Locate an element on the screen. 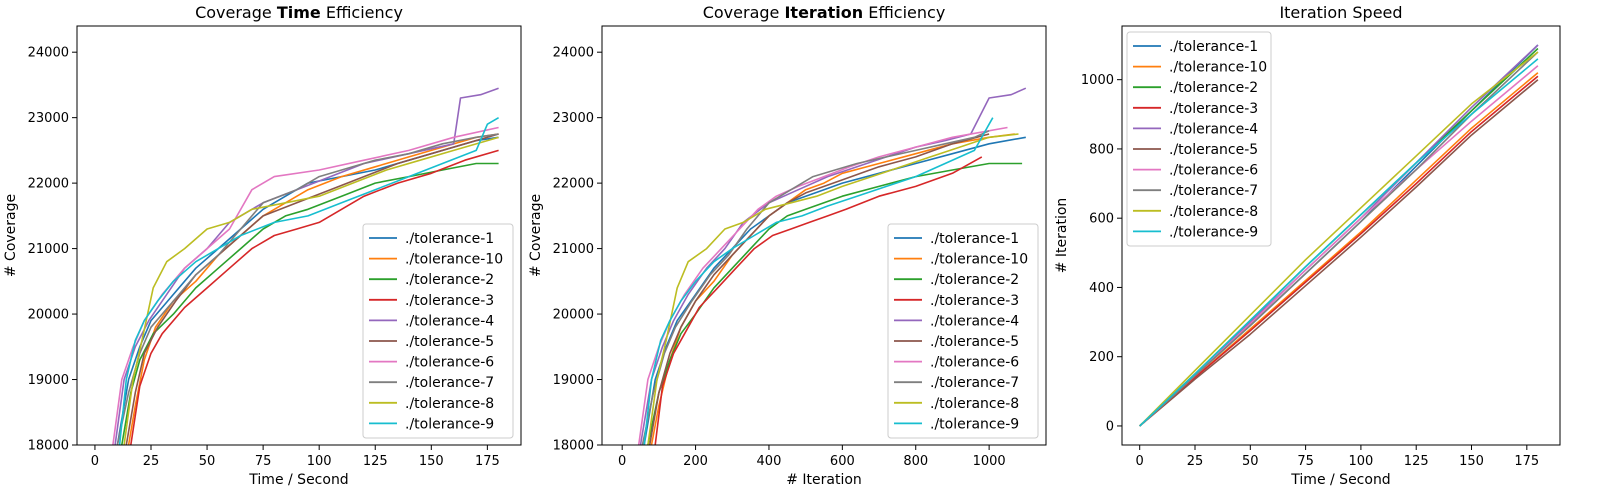 Image resolution: width=1600 pixels, height=500 pixels. chart-title-bold: Iteration is located at coordinates (823, 12).